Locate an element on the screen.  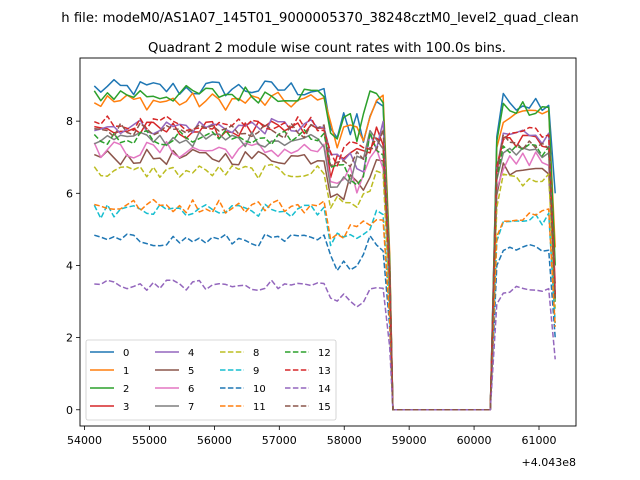
legend-label-10: 10 is located at coordinates (259, 389).